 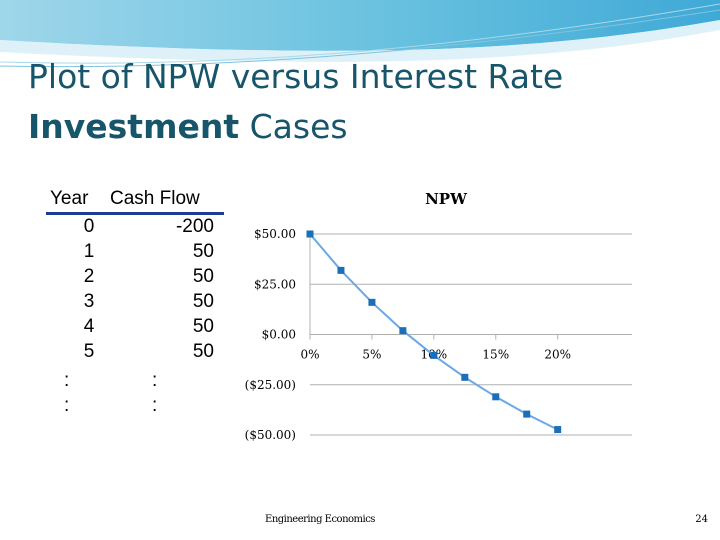 I want to click on y-tick-label: ($25.00), so click(x=270, y=385).